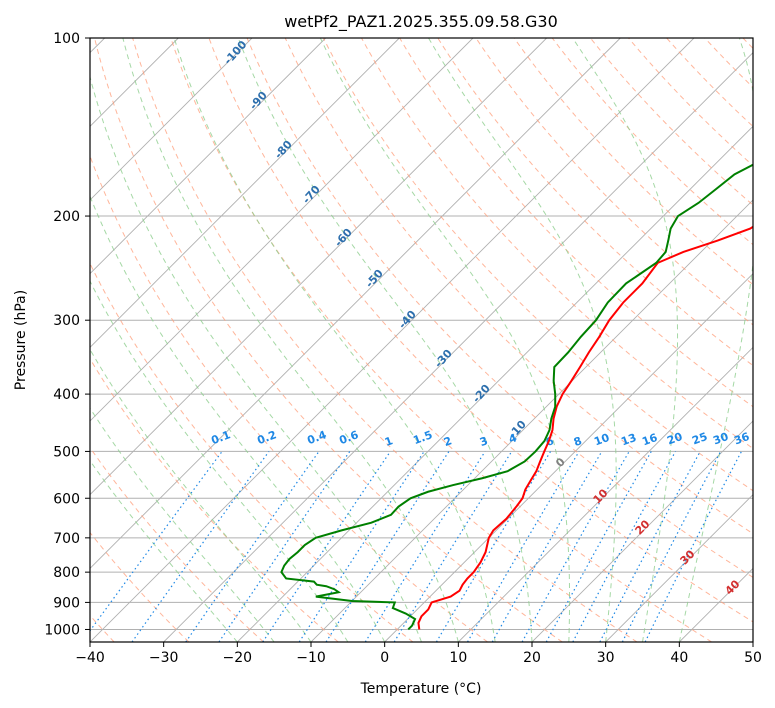 This screenshot has height=708, width=775. Describe the element at coordinates (164, 658) in the screenshot. I see `x-tick-label-1: −30` at that location.